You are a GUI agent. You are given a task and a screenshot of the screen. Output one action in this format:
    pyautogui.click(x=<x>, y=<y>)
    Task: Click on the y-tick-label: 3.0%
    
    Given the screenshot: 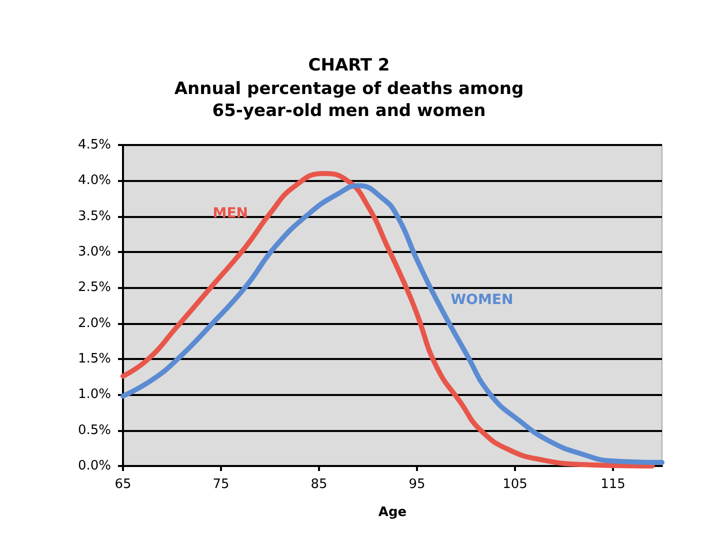 What is the action you would take?
    pyautogui.click(x=94, y=252)
    